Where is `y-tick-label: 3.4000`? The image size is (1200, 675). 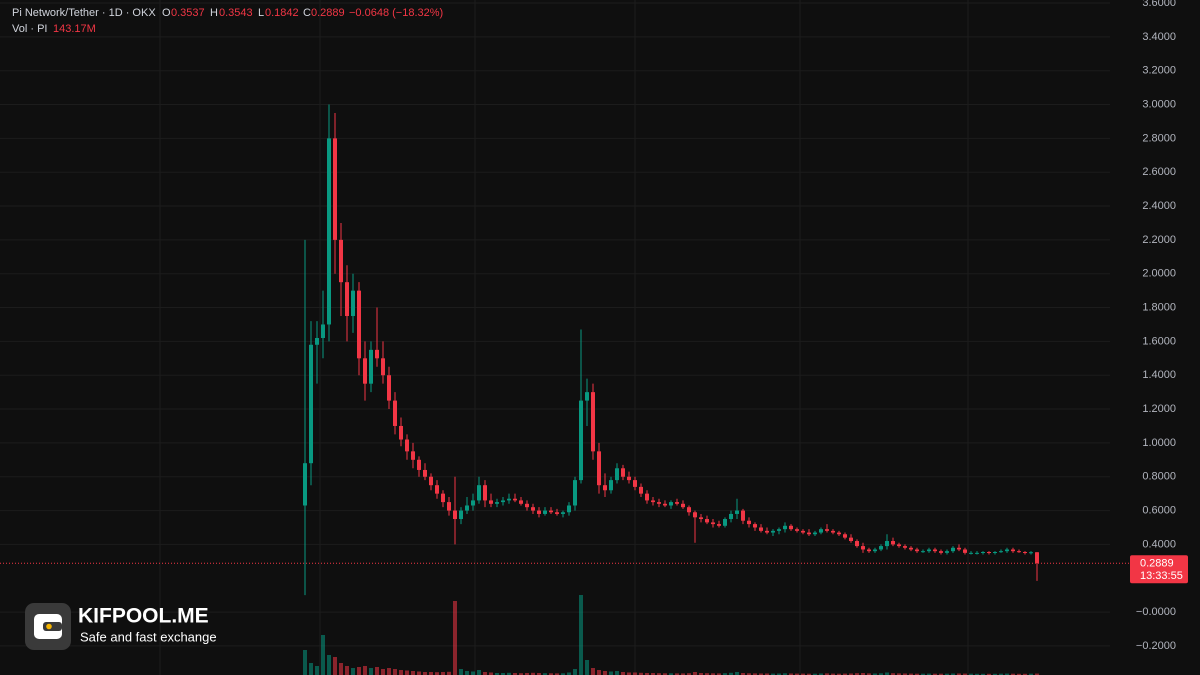
y-tick-label: 3.4000 is located at coordinates (1159, 37).